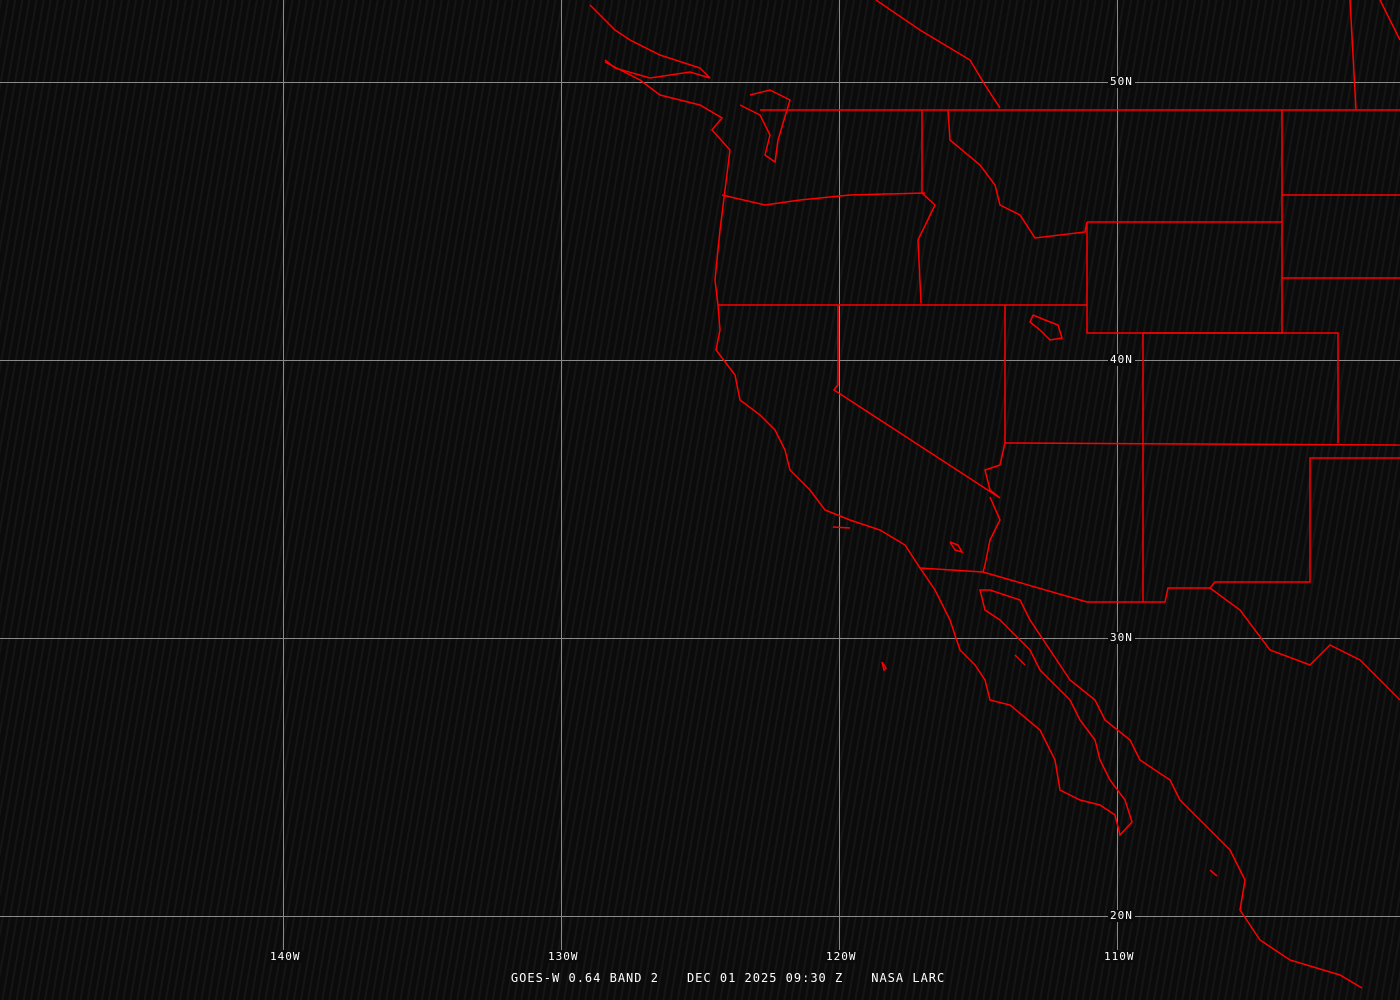 The width and height of the screenshot is (1400, 1000). Describe the element at coordinates (1121, 637) in the screenshot. I see `lat-label-30n: 30N` at that location.